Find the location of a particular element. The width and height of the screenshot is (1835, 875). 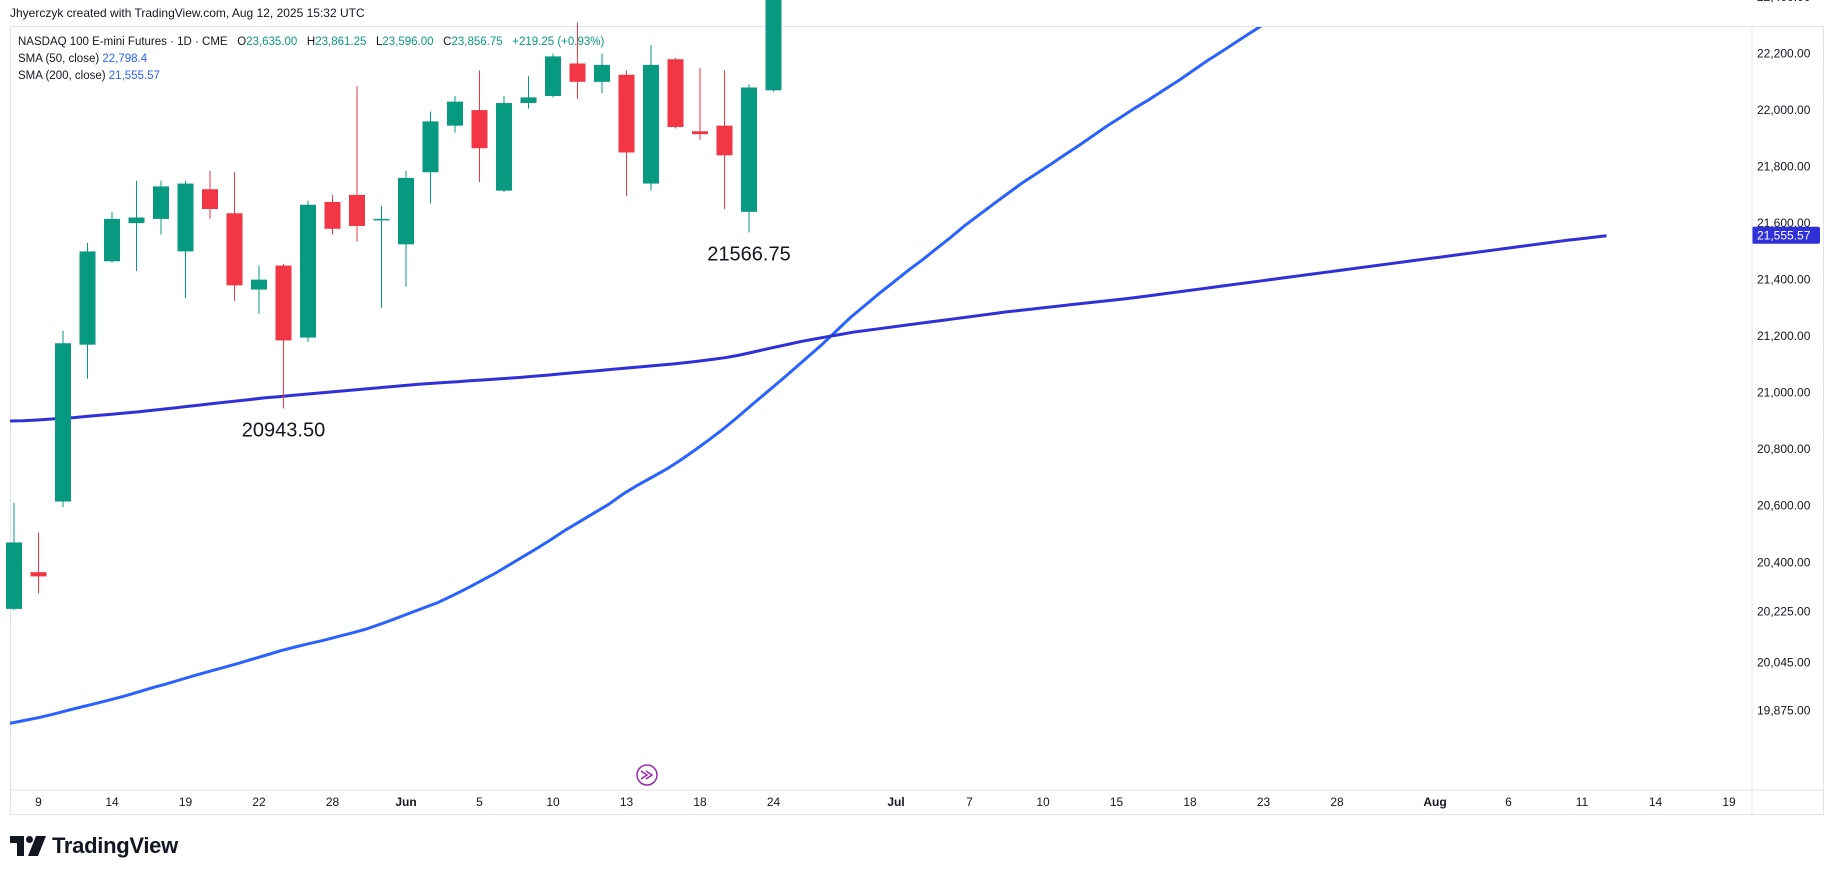

time-tick-label: 5 is located at coordinates (479, 802).